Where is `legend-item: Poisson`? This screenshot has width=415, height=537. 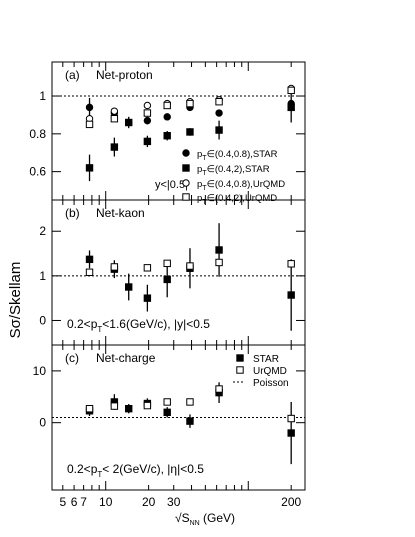 legend-item: Poisson is located at coordinates (261, 383).